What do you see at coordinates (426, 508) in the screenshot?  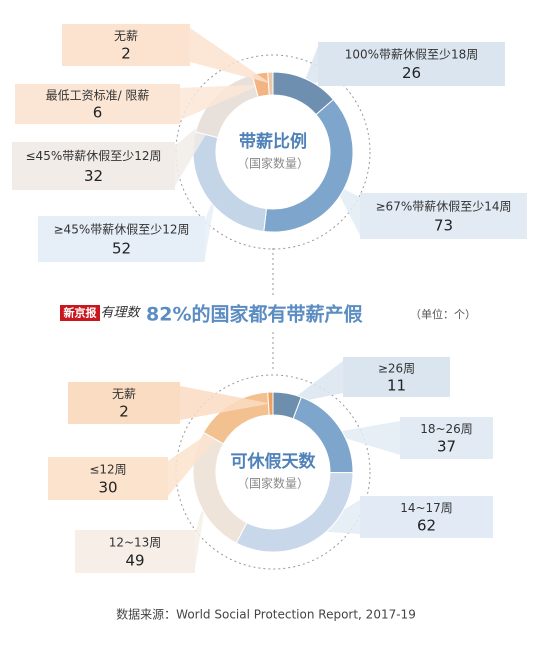 I see `legend-label: 14~17周` at bounding box center [426, 508].